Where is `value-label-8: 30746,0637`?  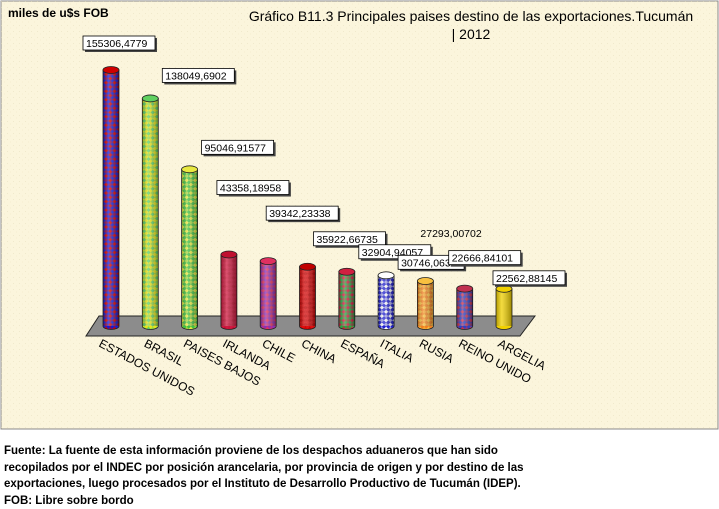
value-label-8: 30746,0637 is located at coordinates (432, 263).